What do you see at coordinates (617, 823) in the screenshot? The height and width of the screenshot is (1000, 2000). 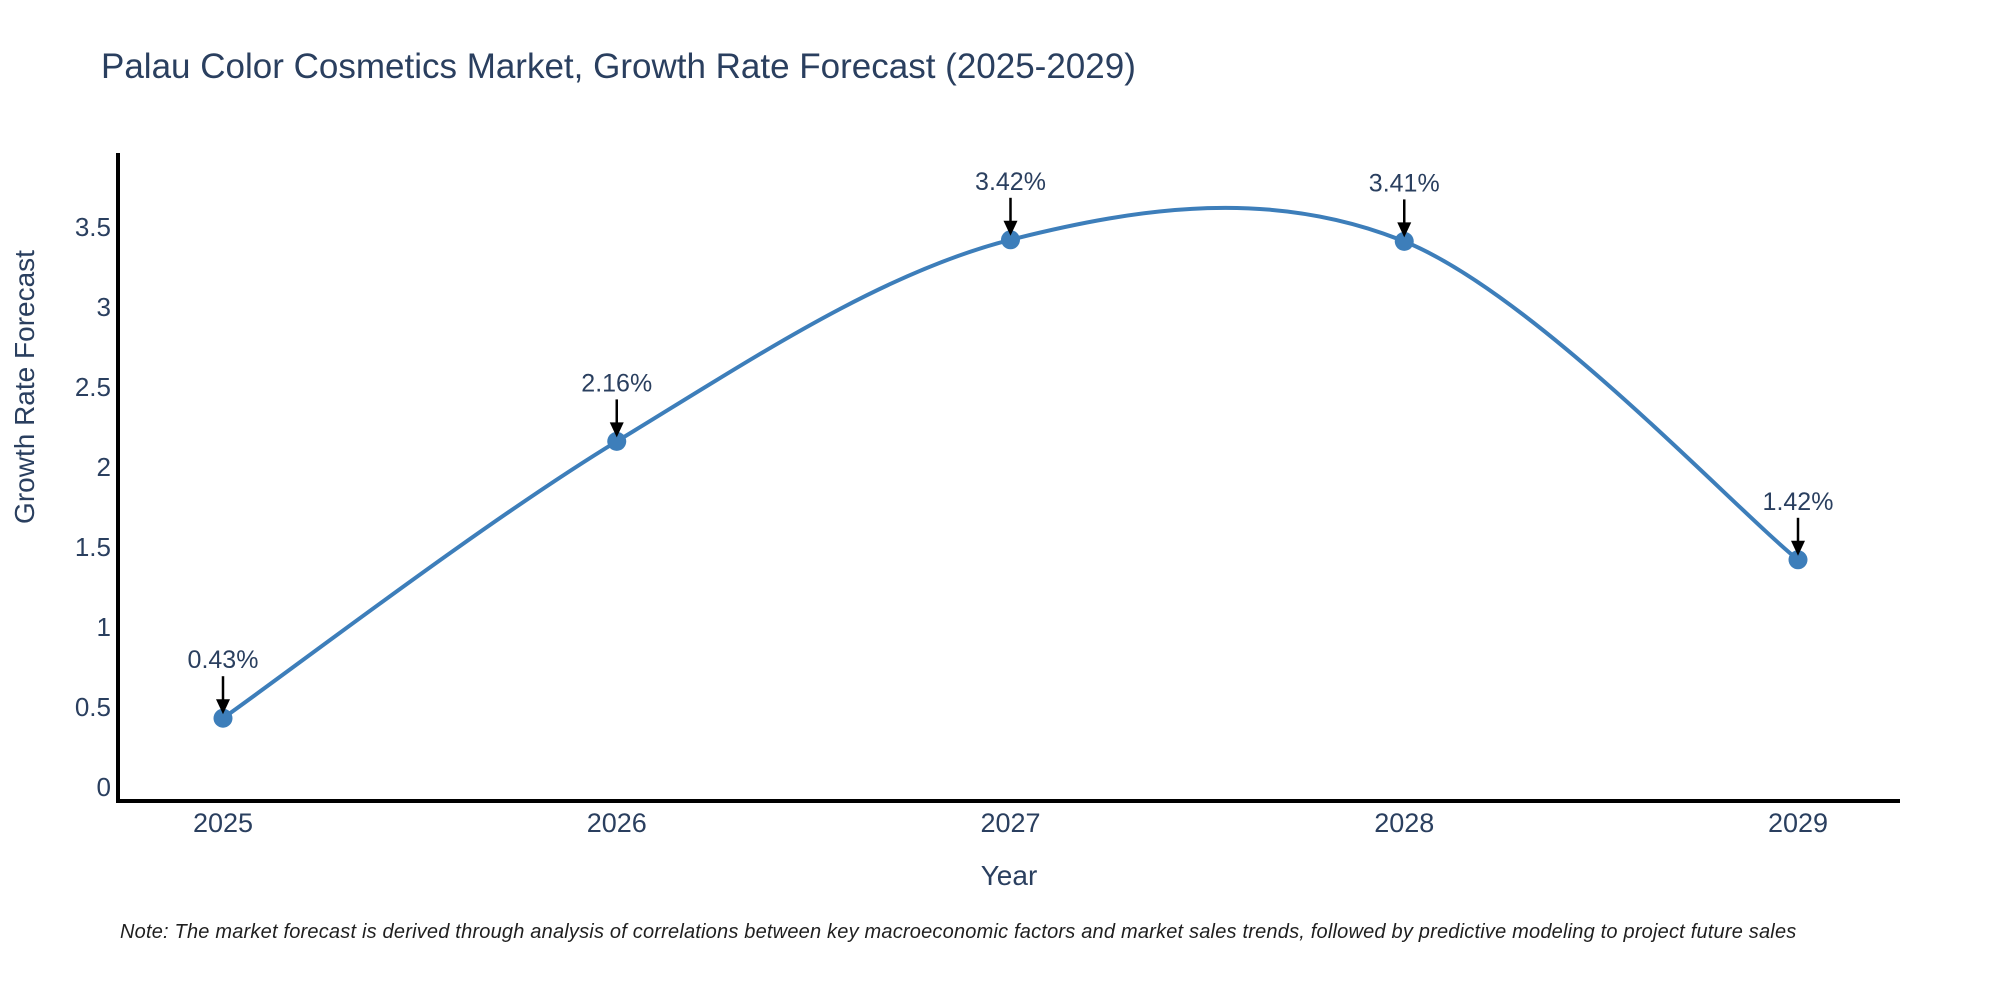 I see `x-tick-label: 2026` at bounding box center [617, 823].